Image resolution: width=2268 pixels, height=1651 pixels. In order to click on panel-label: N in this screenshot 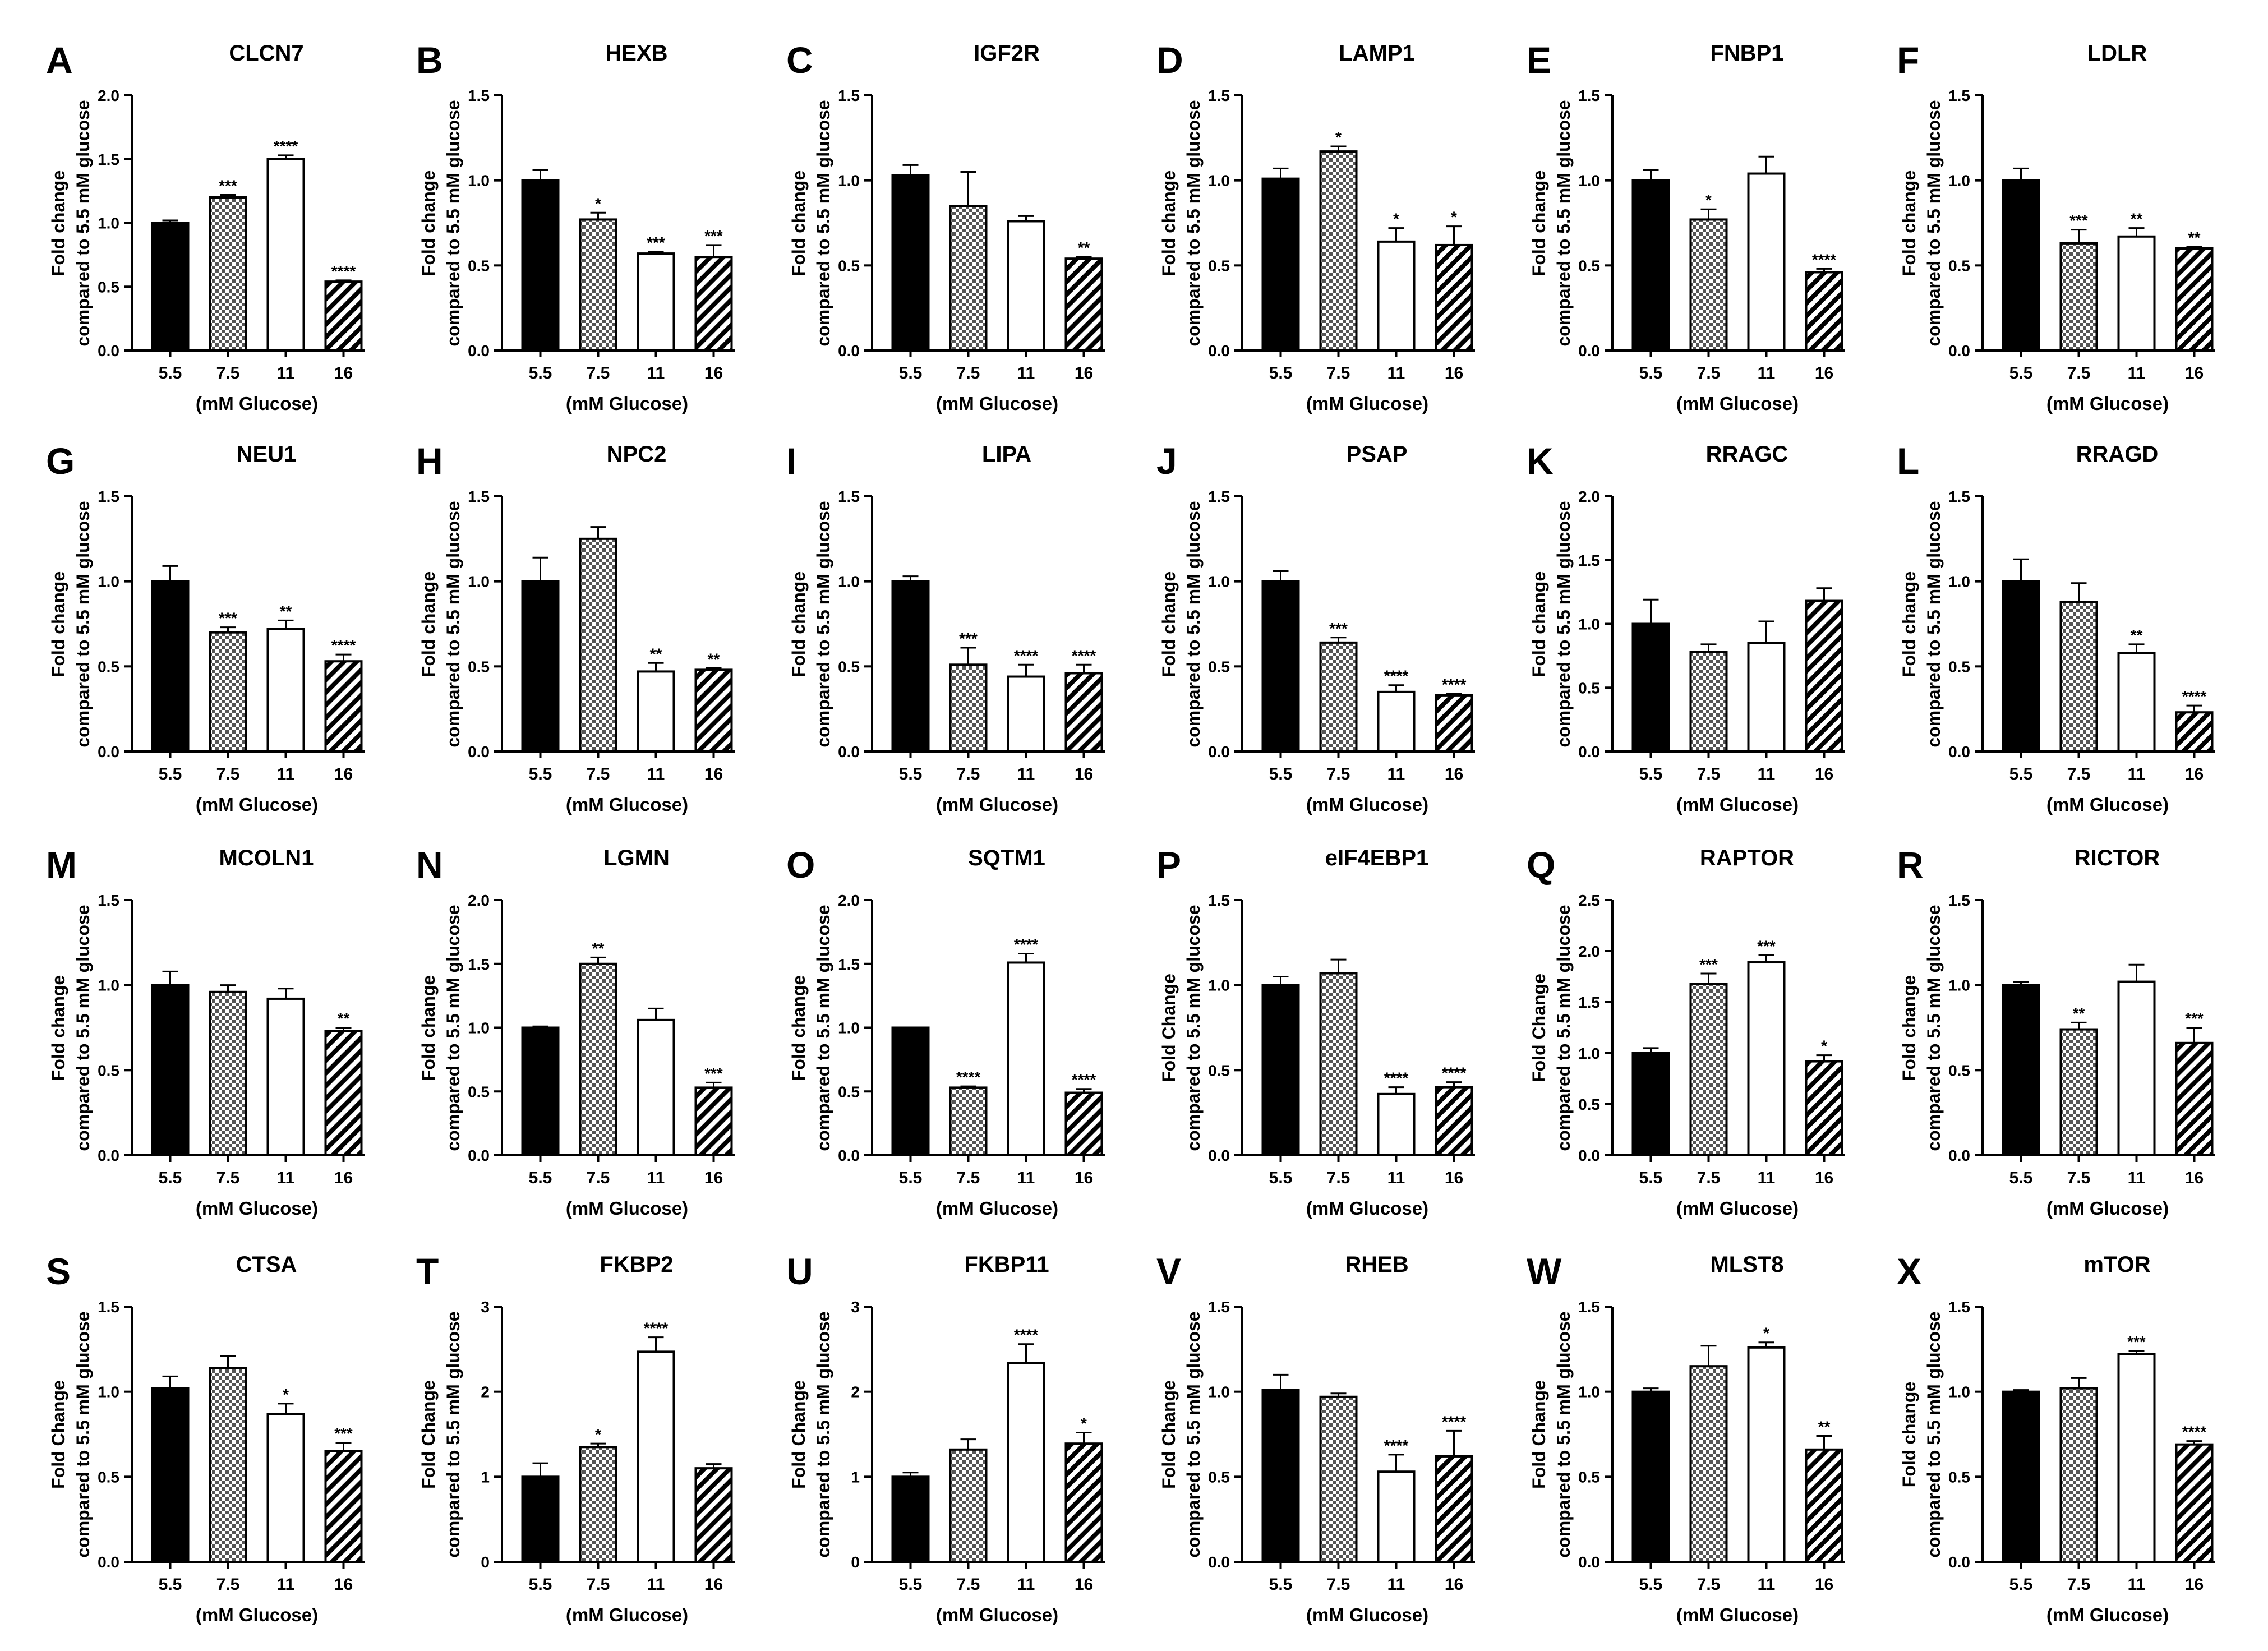, I will do `click(430, 865)`.